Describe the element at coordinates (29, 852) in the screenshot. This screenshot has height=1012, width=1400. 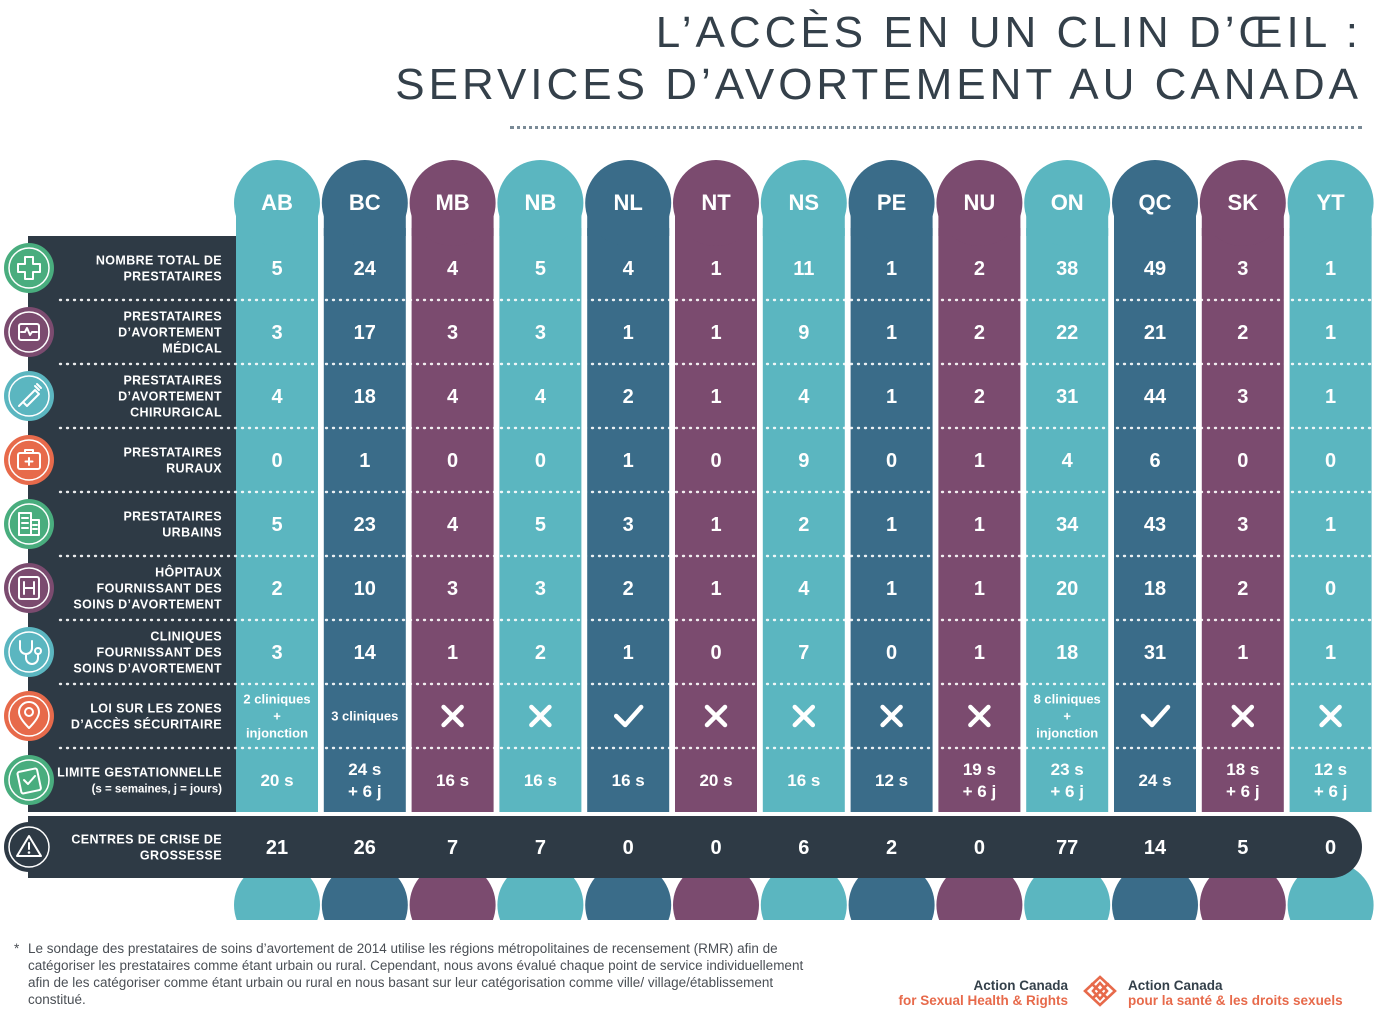
I see `icon-glyph-dot` at that location.